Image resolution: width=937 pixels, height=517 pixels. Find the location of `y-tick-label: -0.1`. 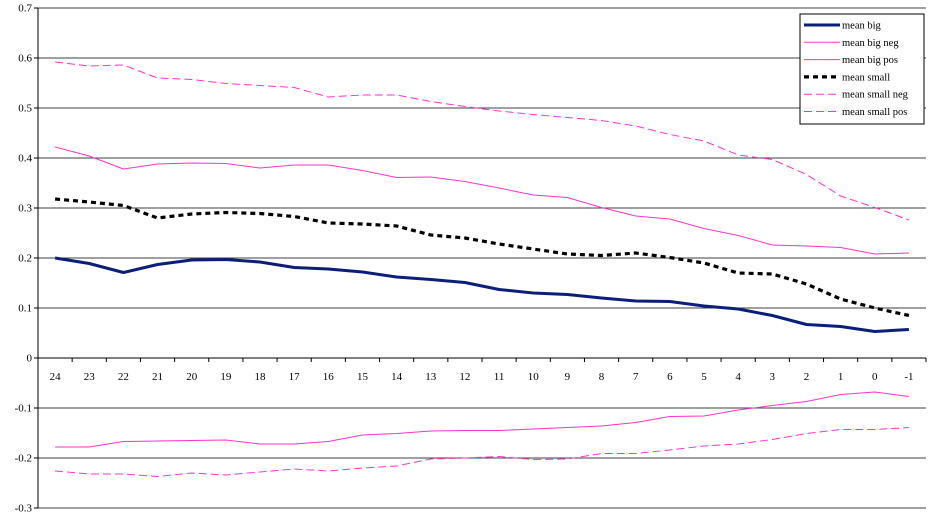

y-tick-label: -0.1 is located at coordinates (23, 409).